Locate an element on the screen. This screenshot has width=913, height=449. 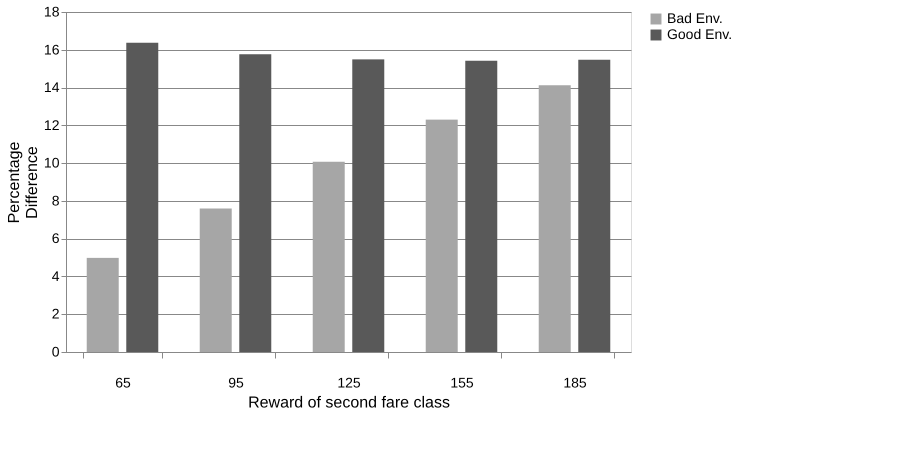
y-tick-label: 0 is located at coordinates (56, 352).